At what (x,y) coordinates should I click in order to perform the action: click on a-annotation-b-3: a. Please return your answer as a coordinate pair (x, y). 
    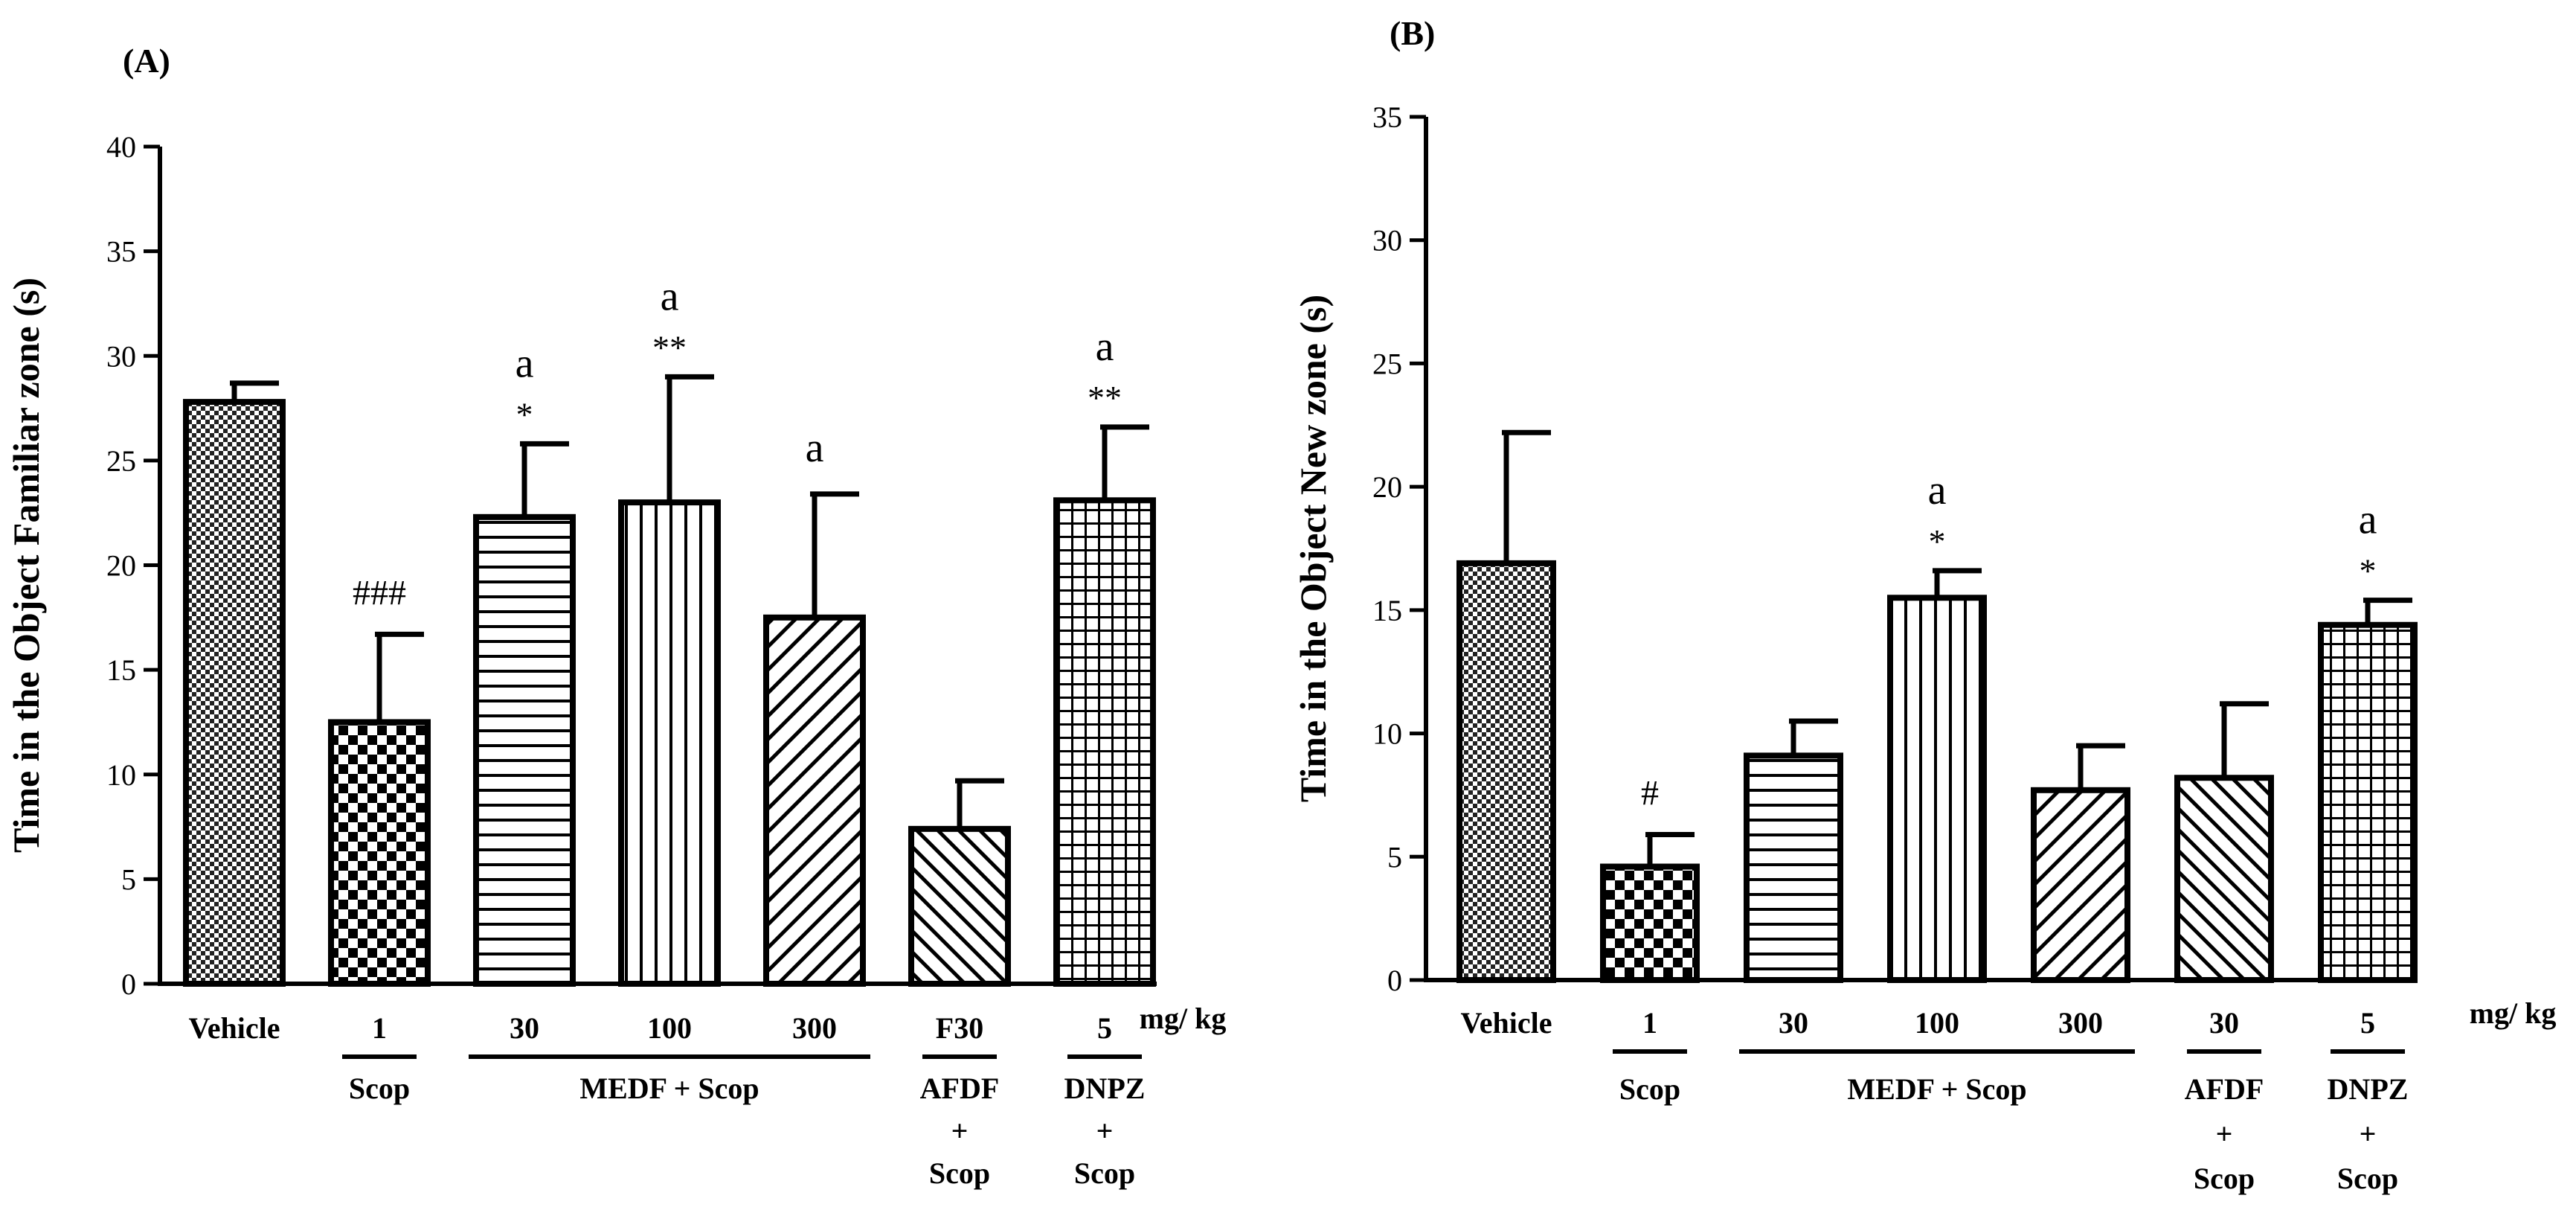
    Looking at the image, I should click on (1937, 490).